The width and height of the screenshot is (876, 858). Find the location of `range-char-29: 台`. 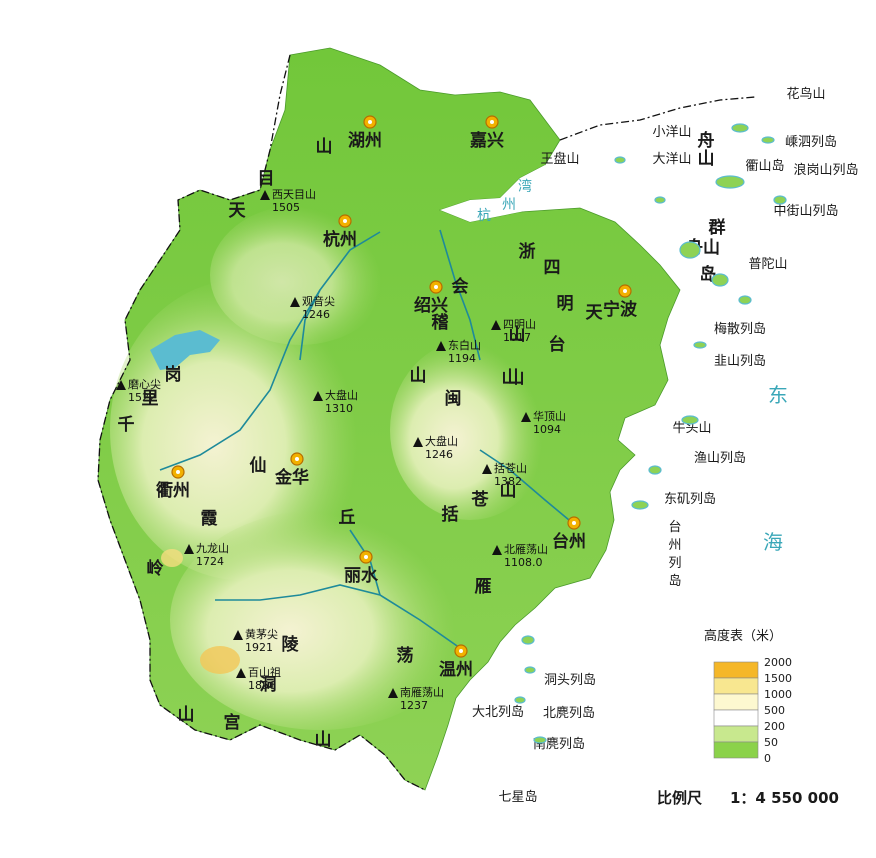

range-char-29: 台 is located at coordinates (557, 344).